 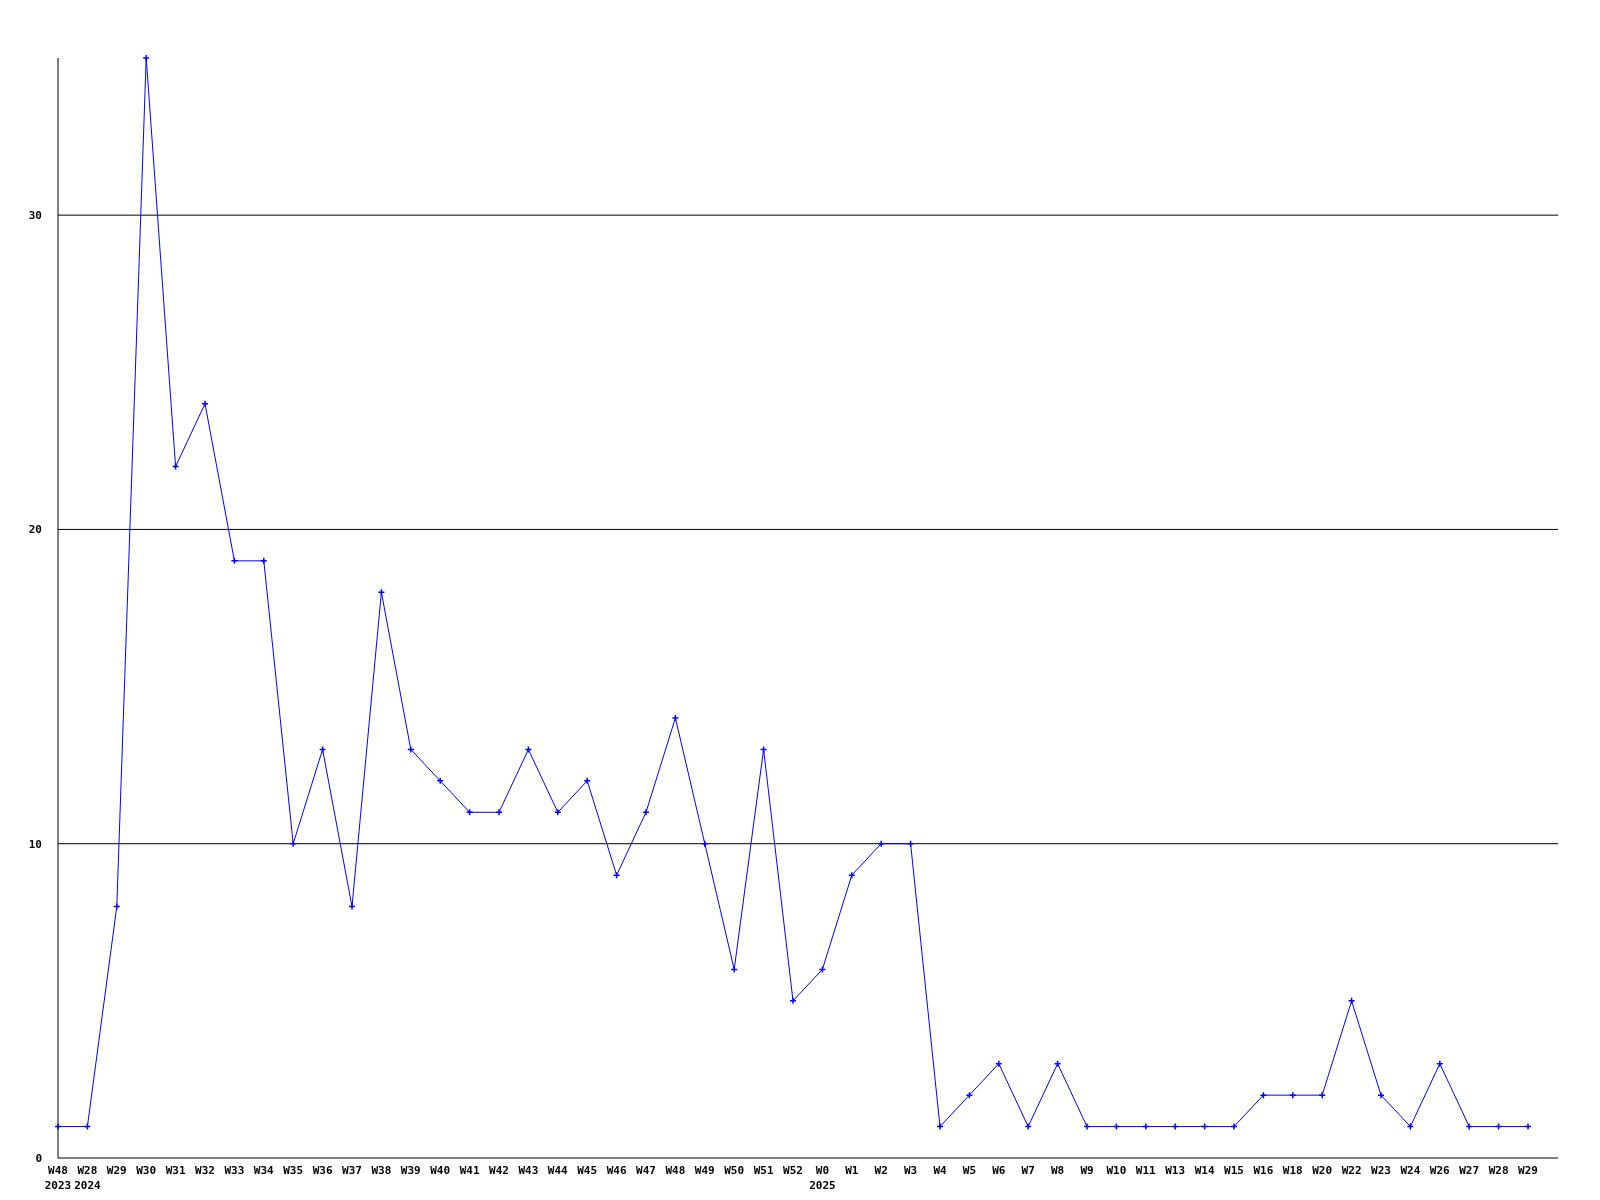 I want to click on x-tick-label: W7, so click(x=1028, y=1170).